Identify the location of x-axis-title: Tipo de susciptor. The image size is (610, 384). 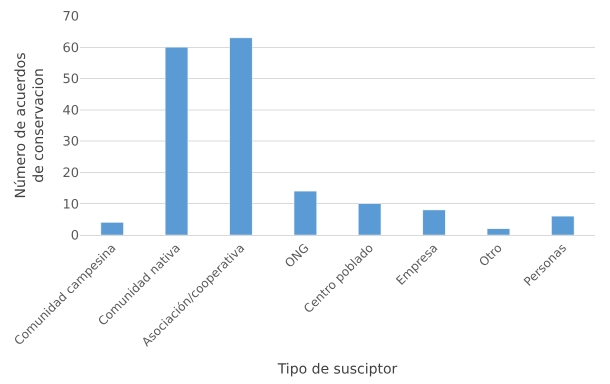
(337, 369).